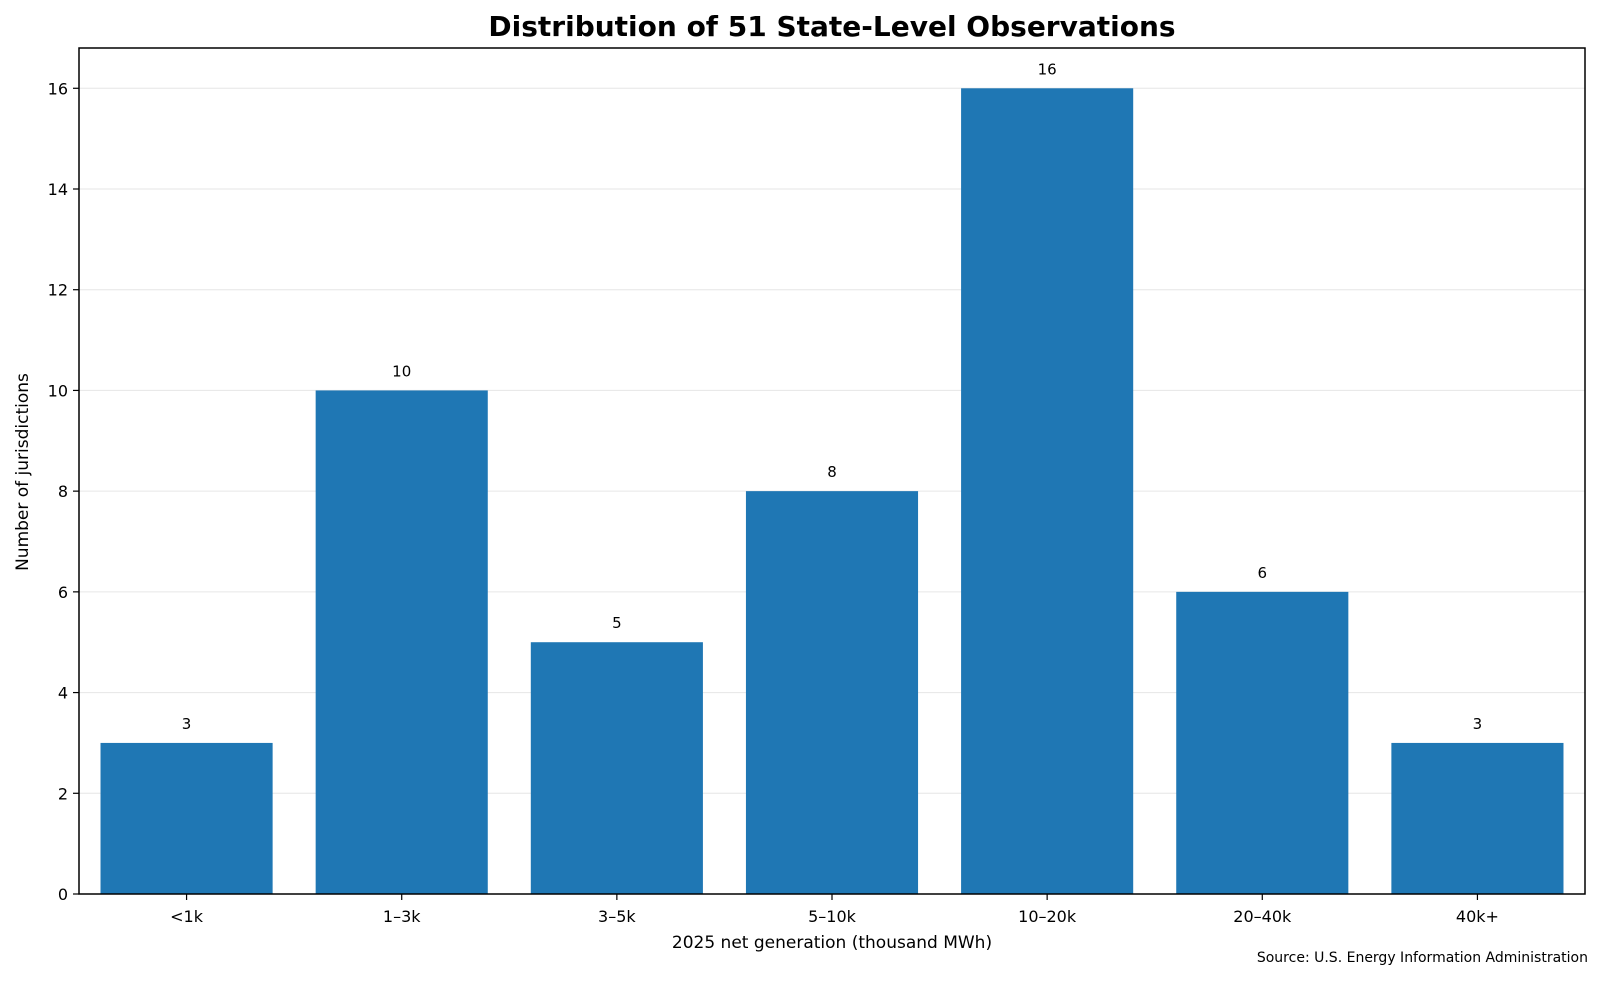  What do you see at coordinates (832, 916) in the screenshot?
I see `x-tick-label: 5–10k` at bounding box center [832, 916].